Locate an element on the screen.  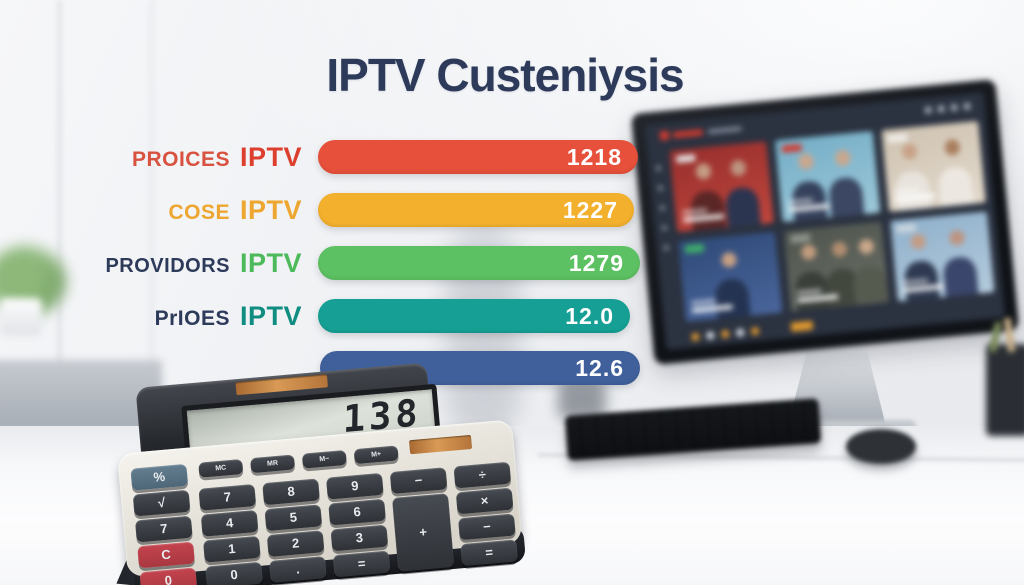
bar-value: 1218 is located at coordinates (594, 157).